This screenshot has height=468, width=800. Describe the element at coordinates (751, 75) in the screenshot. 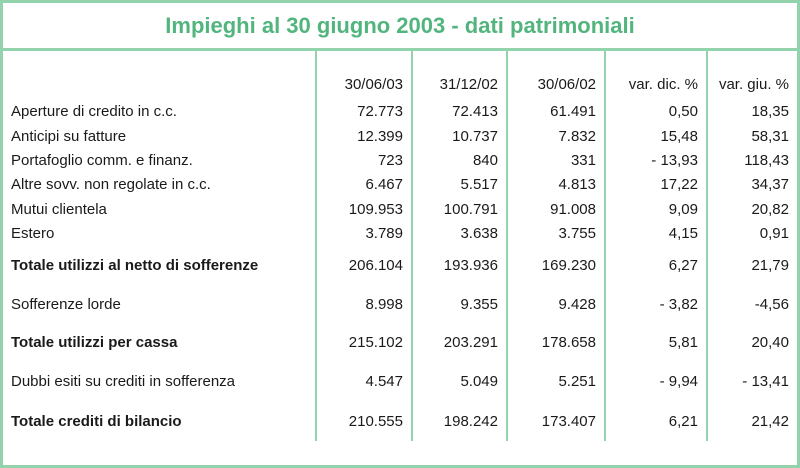

I see `column-header: var. giu. %` at that location.